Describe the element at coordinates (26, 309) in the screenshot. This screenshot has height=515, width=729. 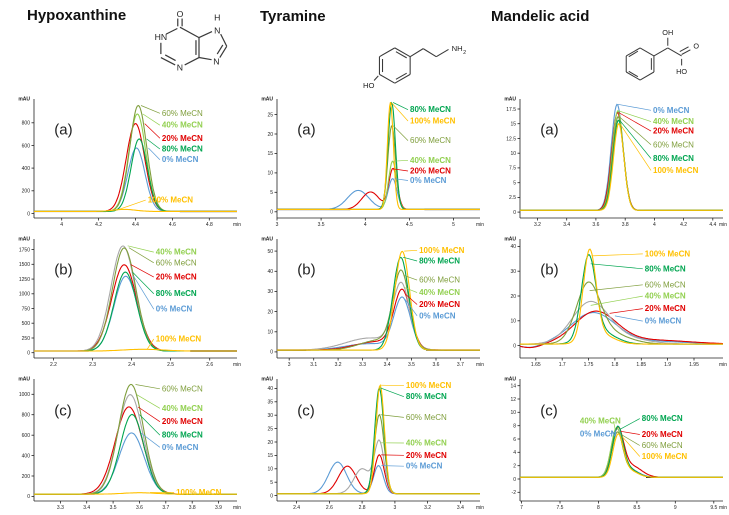
I see `svg-text: 750` at that location.